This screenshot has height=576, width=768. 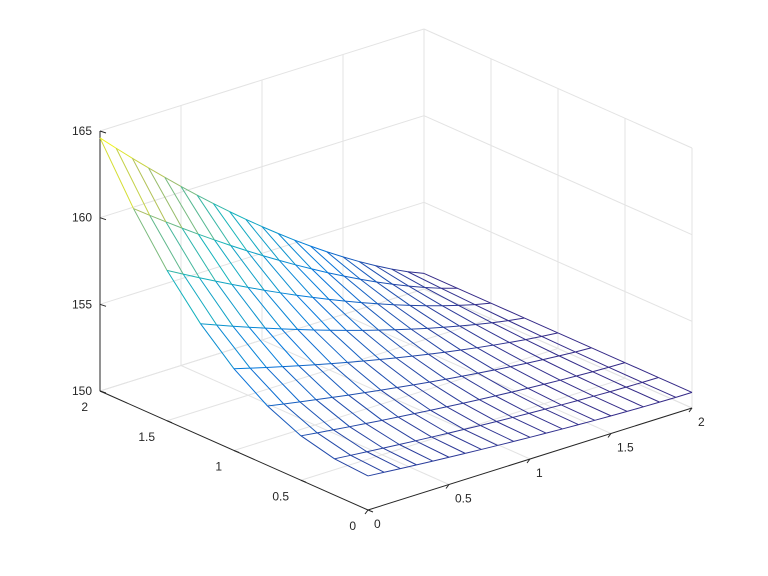 I want to click on x-tick-label: 2, so click(x=701, y=422).